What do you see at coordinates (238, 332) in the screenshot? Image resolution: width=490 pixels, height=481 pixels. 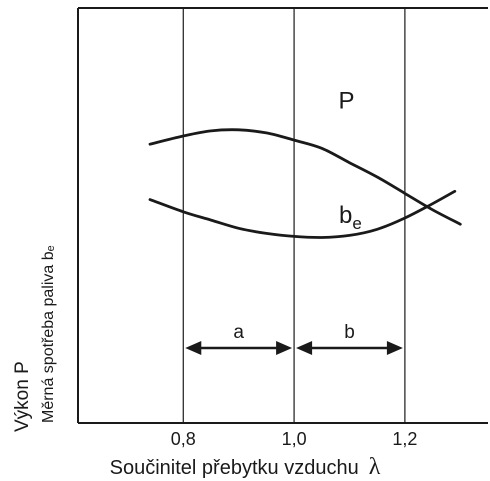 I see `range-label-a: a` at bounding box center [238, 332].